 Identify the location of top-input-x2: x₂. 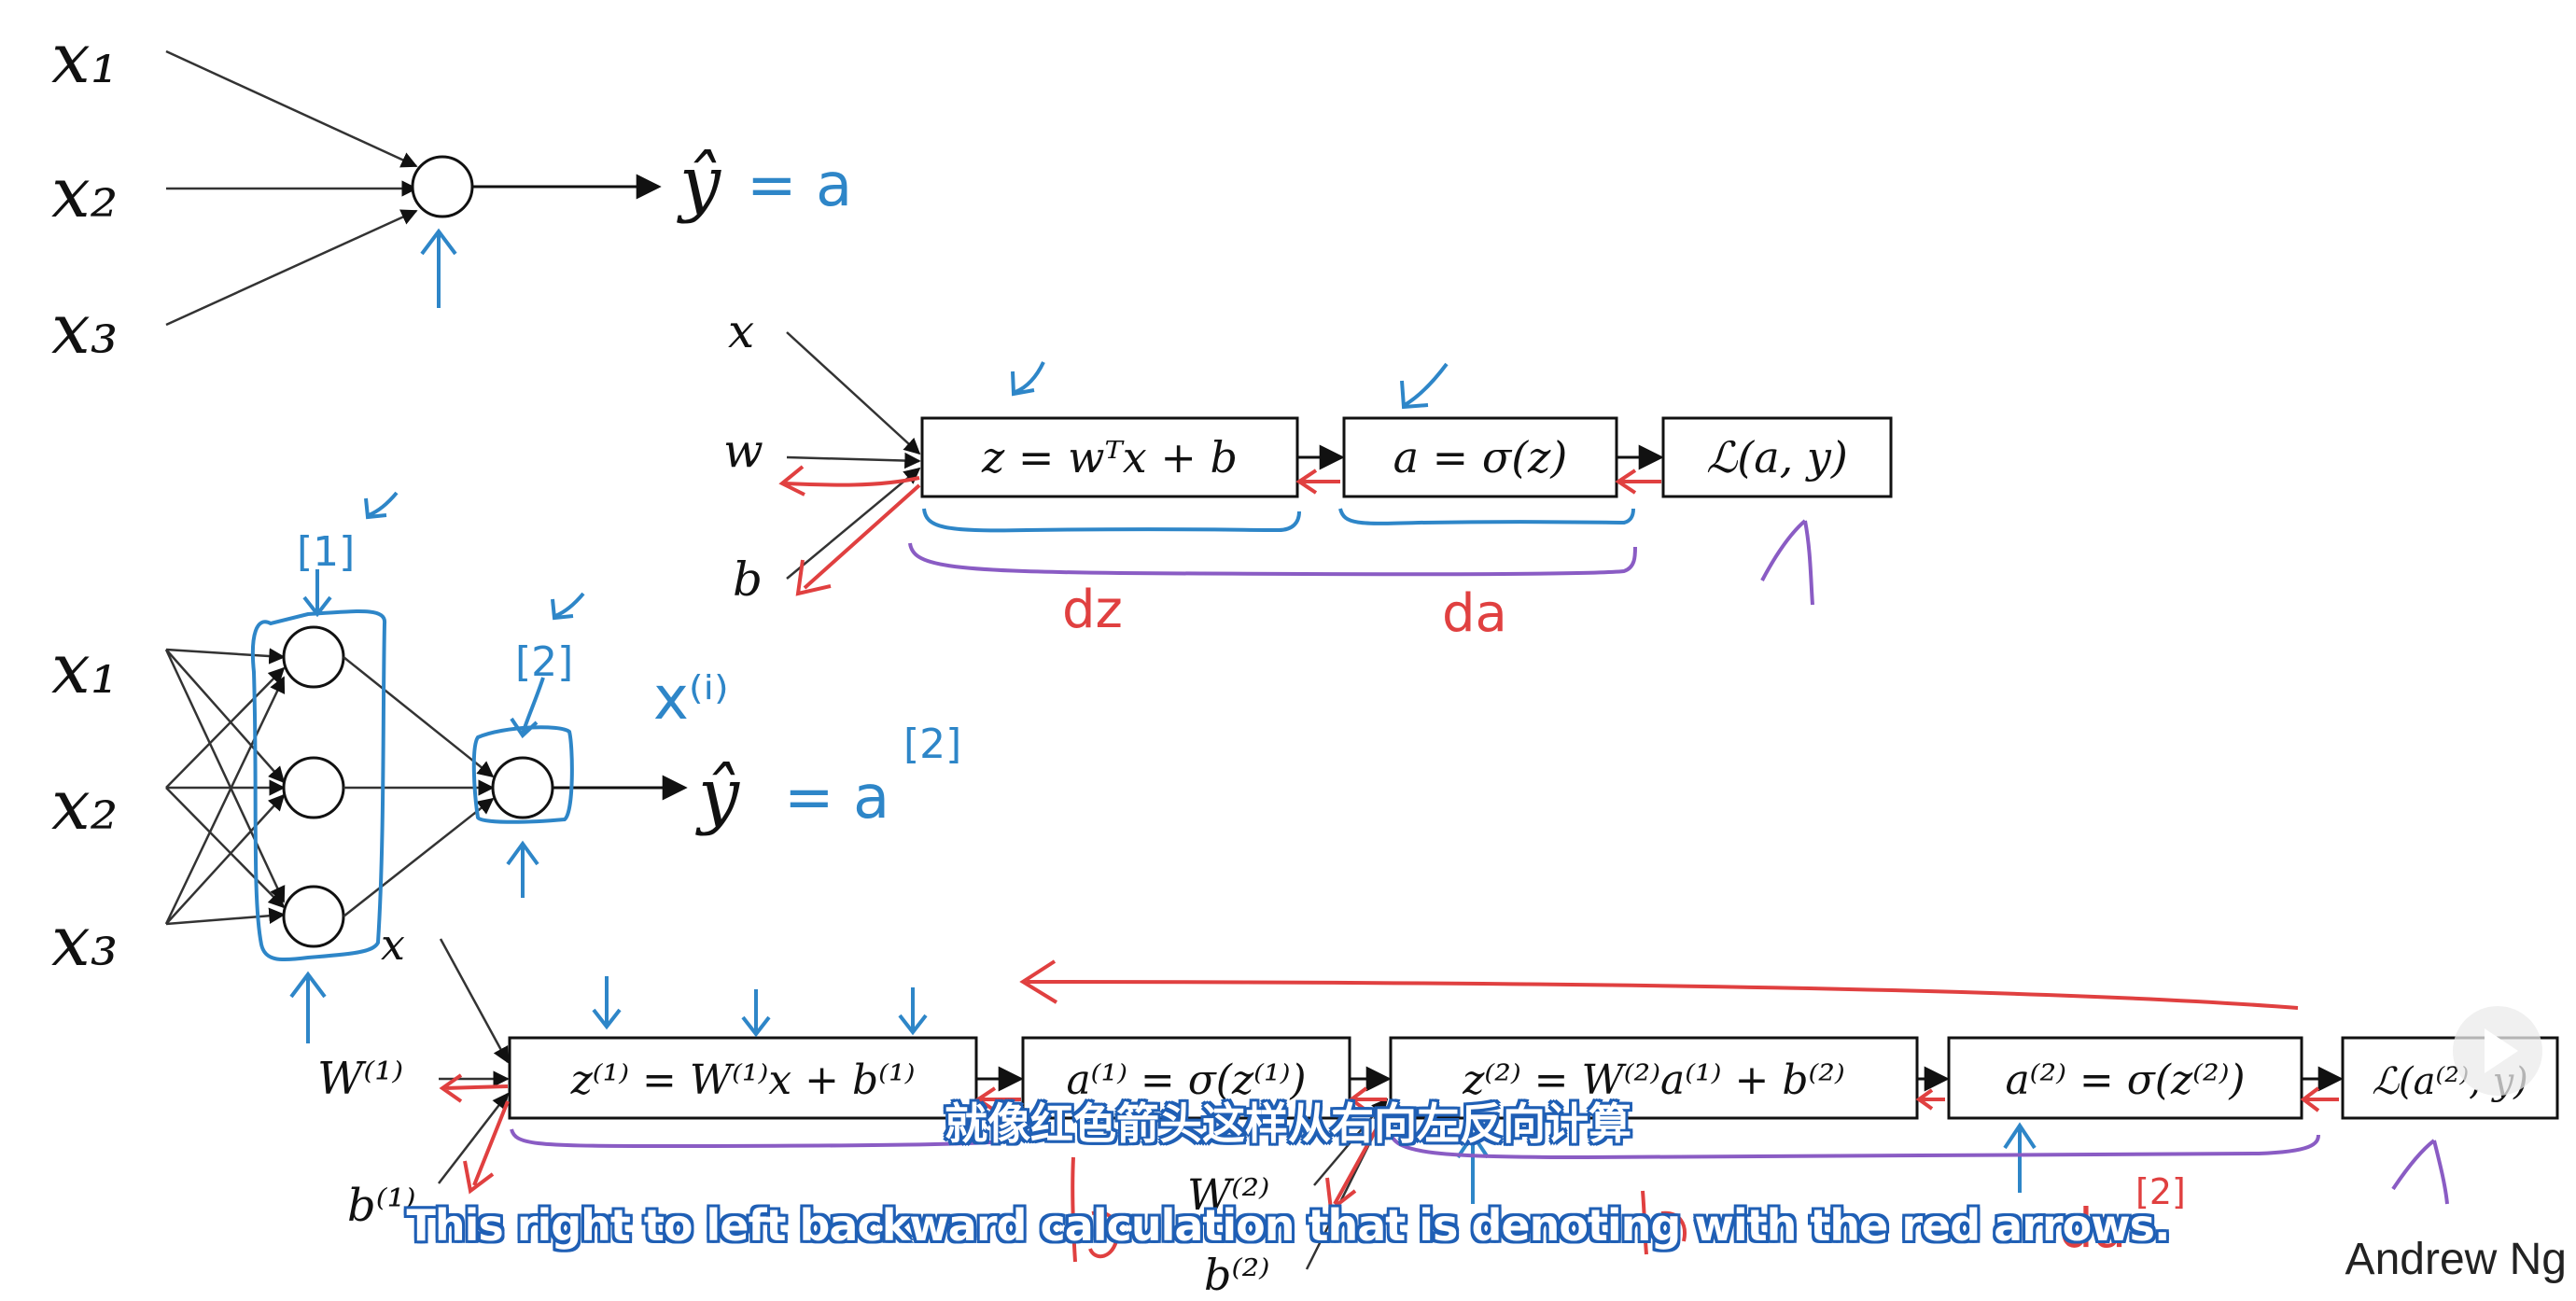
(84, 193).